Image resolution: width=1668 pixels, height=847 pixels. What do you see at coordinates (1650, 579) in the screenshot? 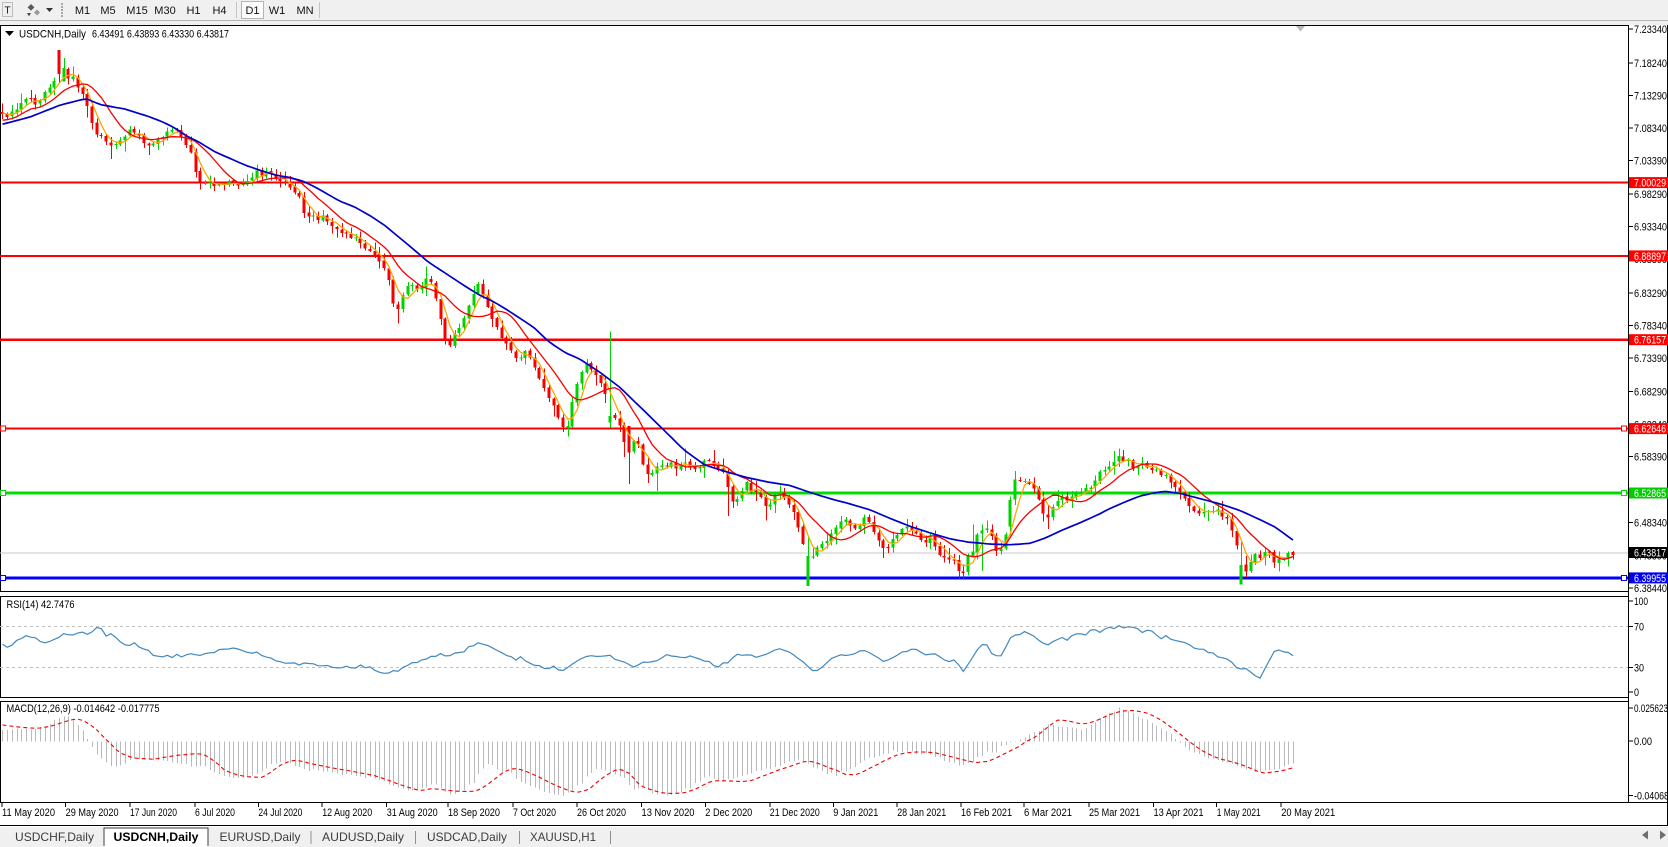
I see `svg-text: 6.39955` at bounding box center [1650, 579].